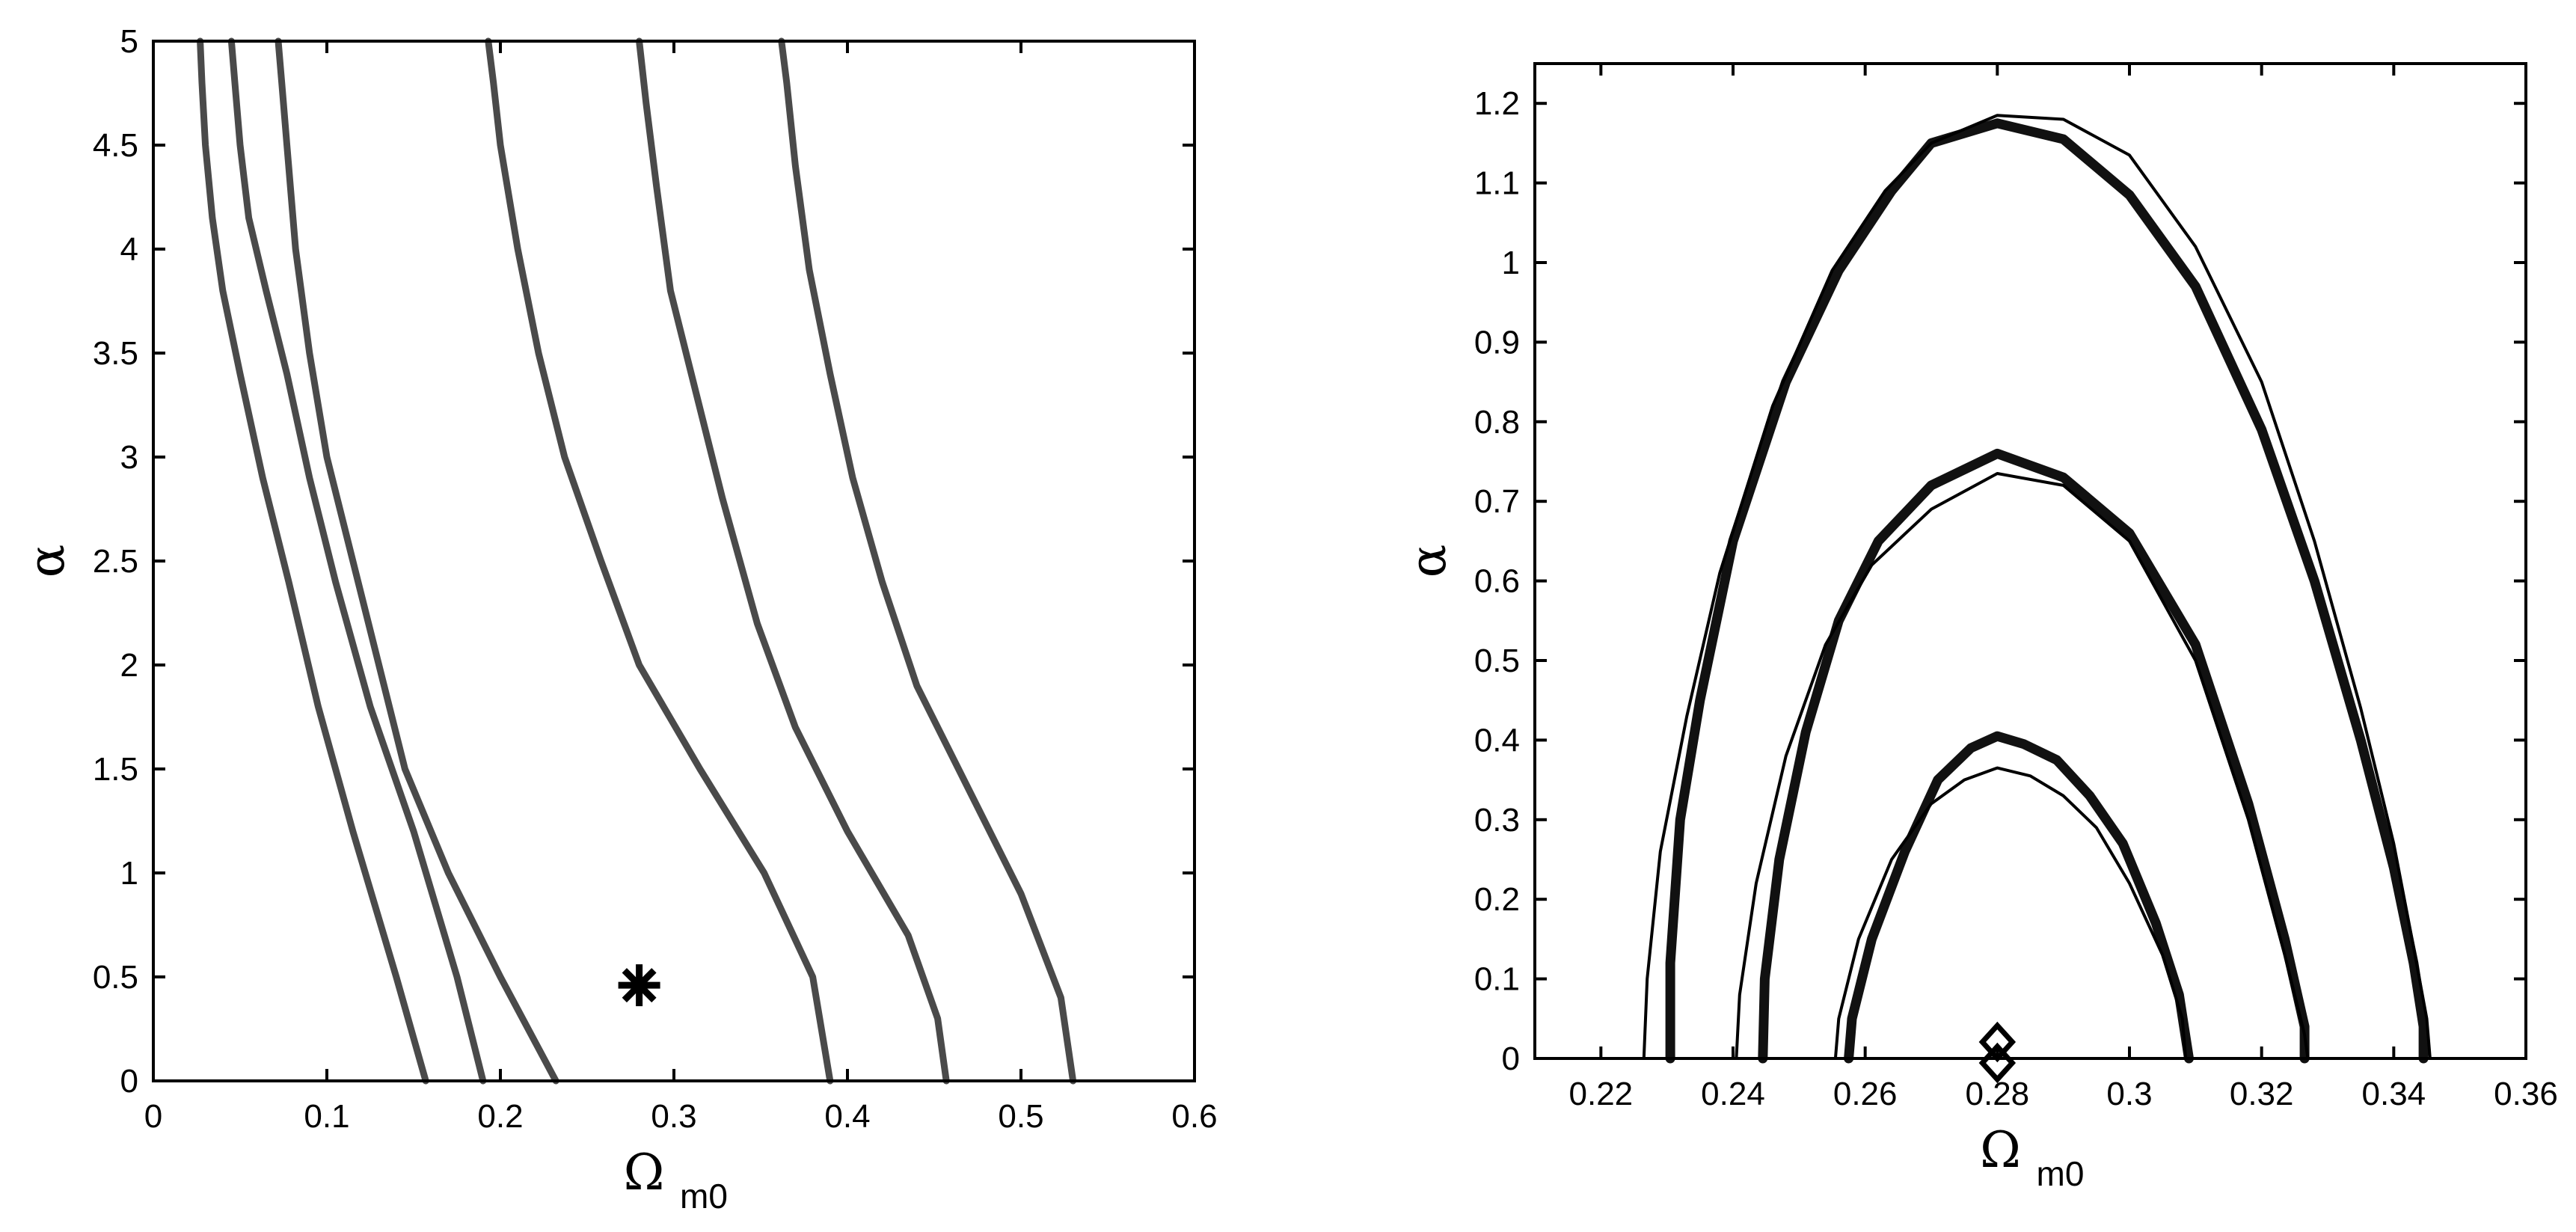 This screenshot has height=1232, width=2576. Describe the element at coordinates (1497, 103) in the screenshot. I see `y-tick-label: 1.2` at that location.